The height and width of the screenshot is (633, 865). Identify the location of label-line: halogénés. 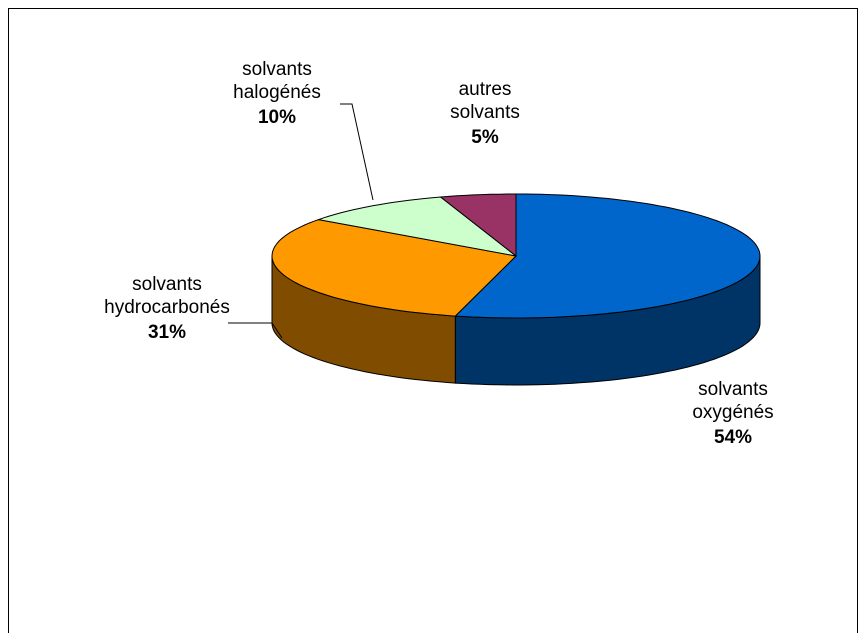
(277, 92).